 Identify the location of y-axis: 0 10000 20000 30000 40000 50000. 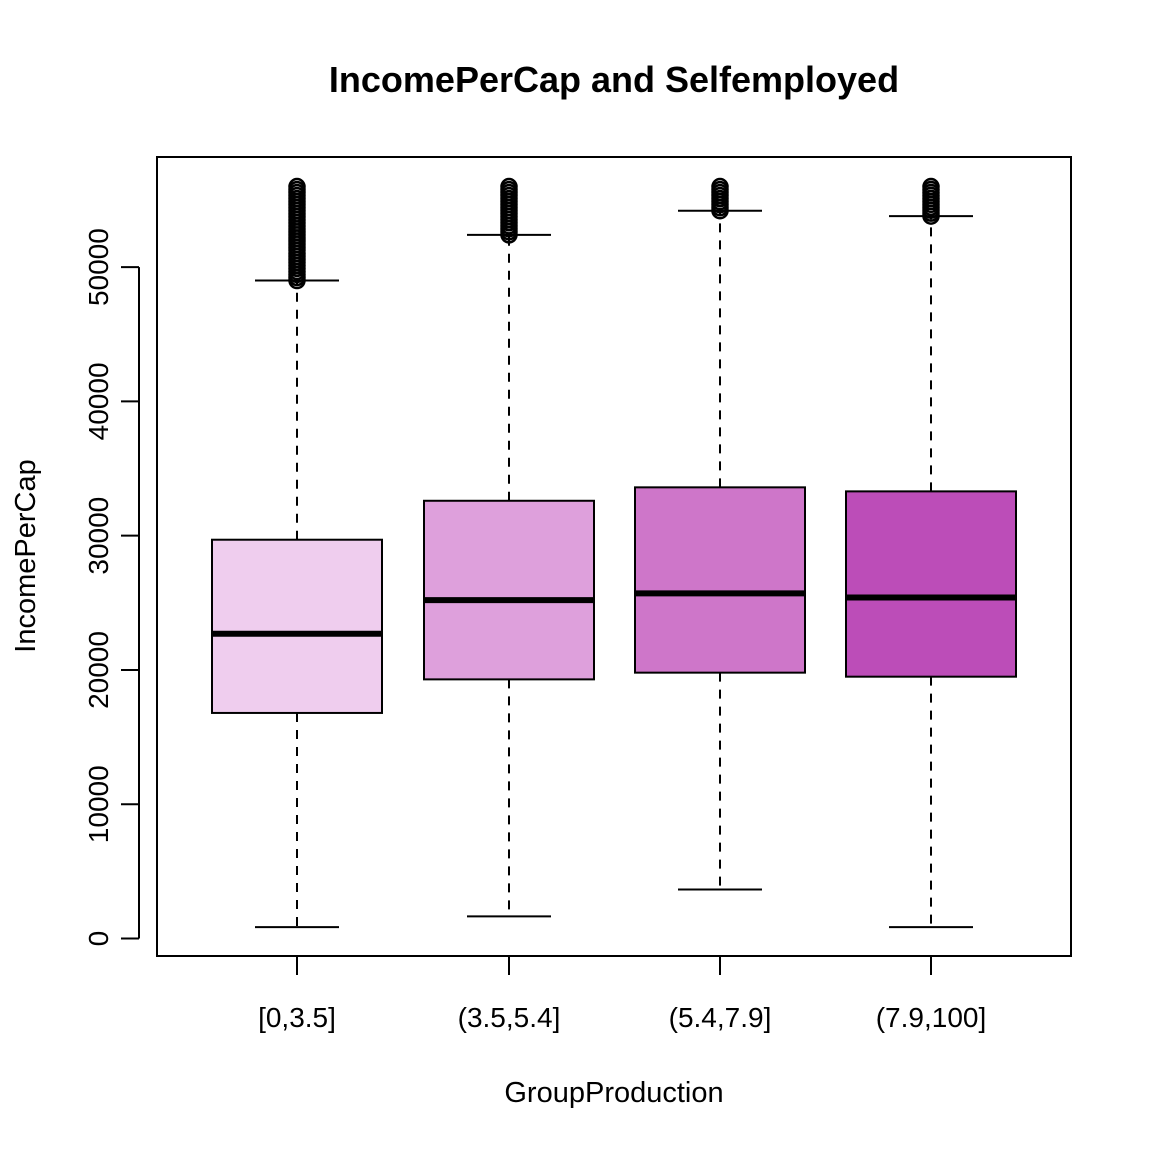
(111, 587).